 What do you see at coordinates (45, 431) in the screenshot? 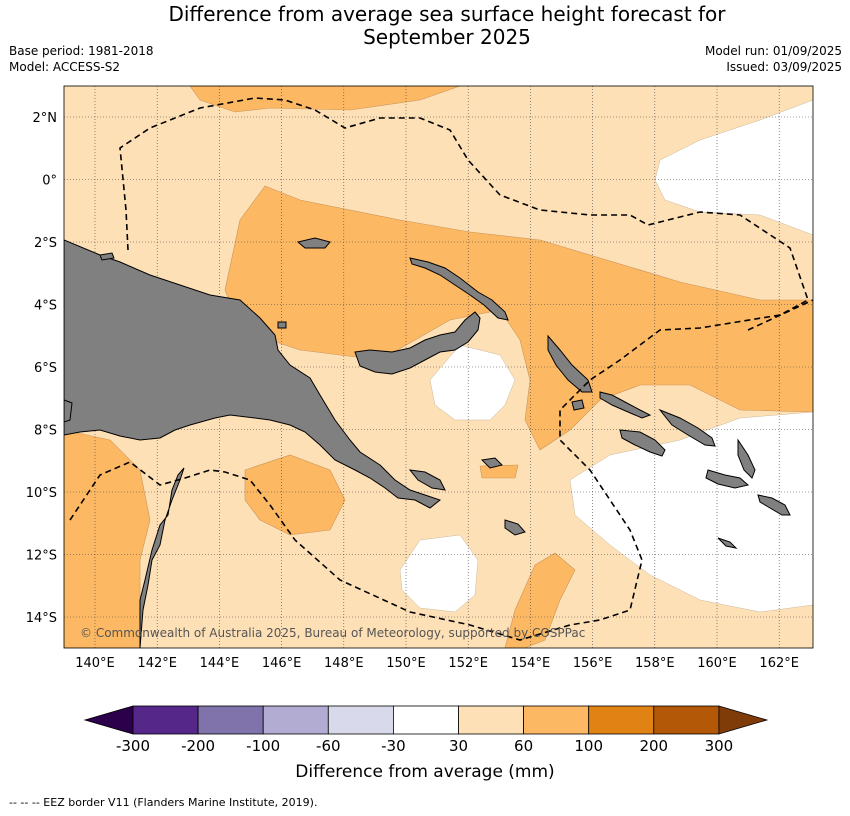
I see `lat-tick-label: 8°S` at bounding box center [45, 431].